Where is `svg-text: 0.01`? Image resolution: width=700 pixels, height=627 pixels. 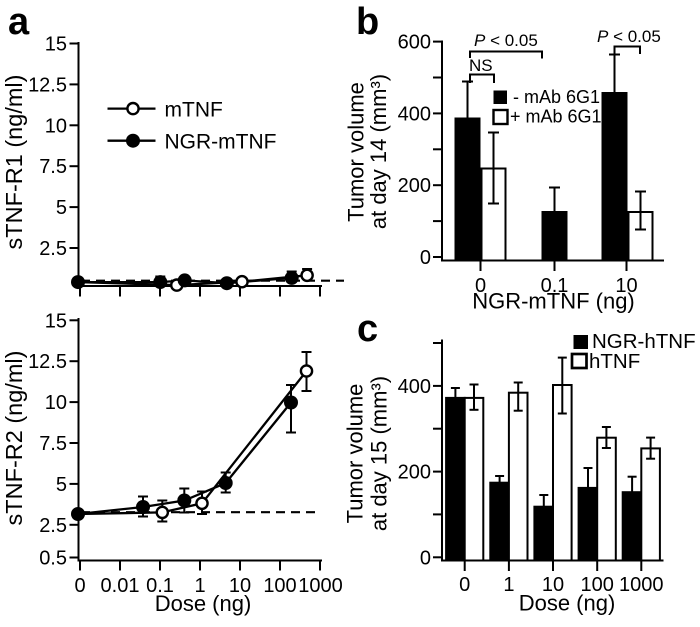
svg-text: 0.01 is located at coordinates (120, 586).